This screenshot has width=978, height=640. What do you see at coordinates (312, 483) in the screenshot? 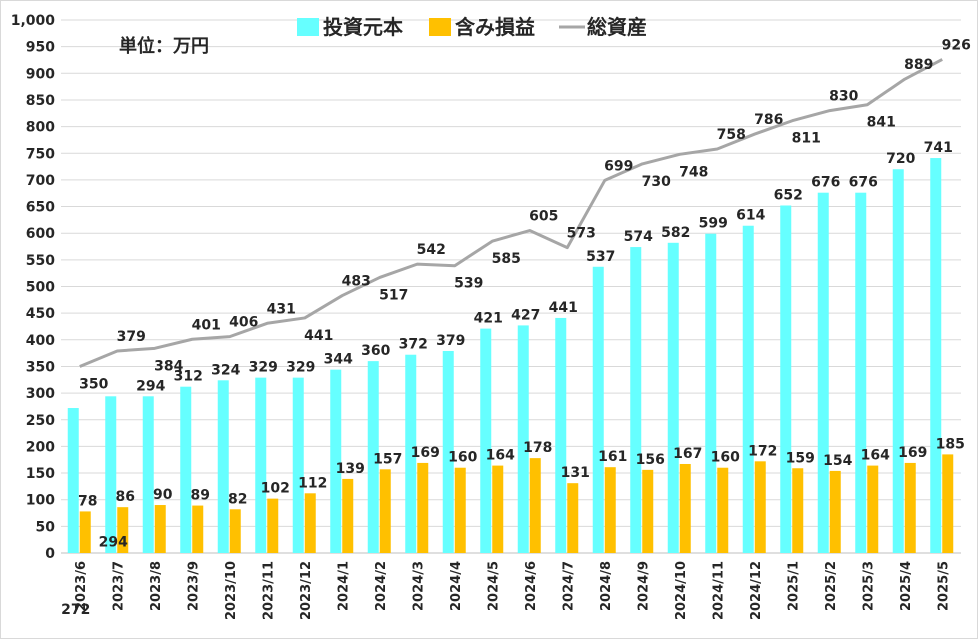
I see `gain-value-label: 112` at bounding box center [312, 483].